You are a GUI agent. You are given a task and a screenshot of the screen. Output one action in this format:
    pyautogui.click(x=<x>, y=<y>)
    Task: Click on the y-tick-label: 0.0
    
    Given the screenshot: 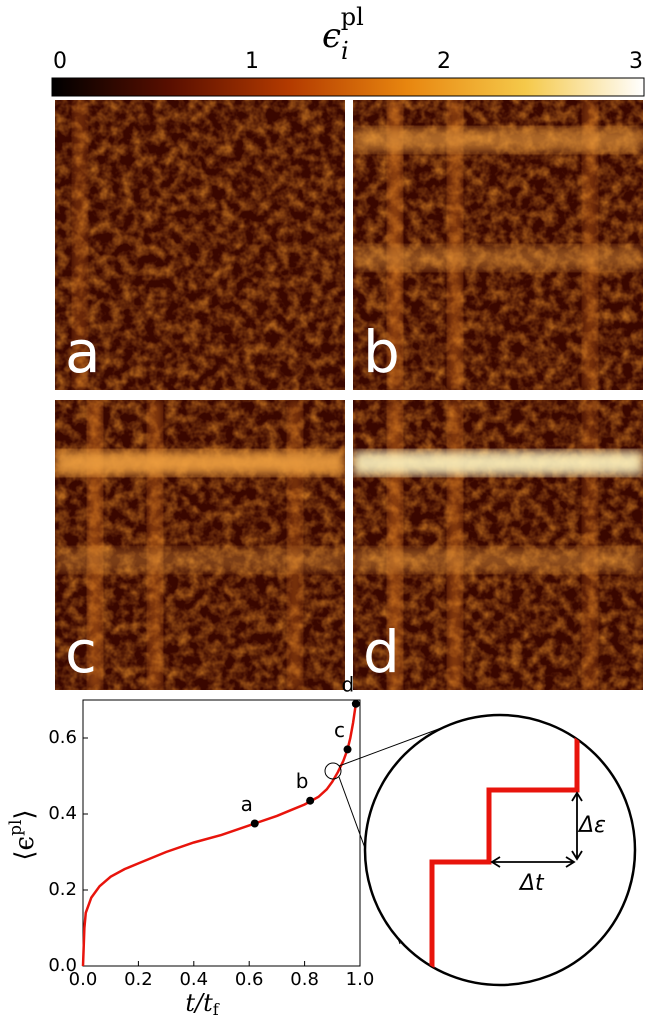 What is the action you would take?
    pyautogui.click(x=62, y=965)
    